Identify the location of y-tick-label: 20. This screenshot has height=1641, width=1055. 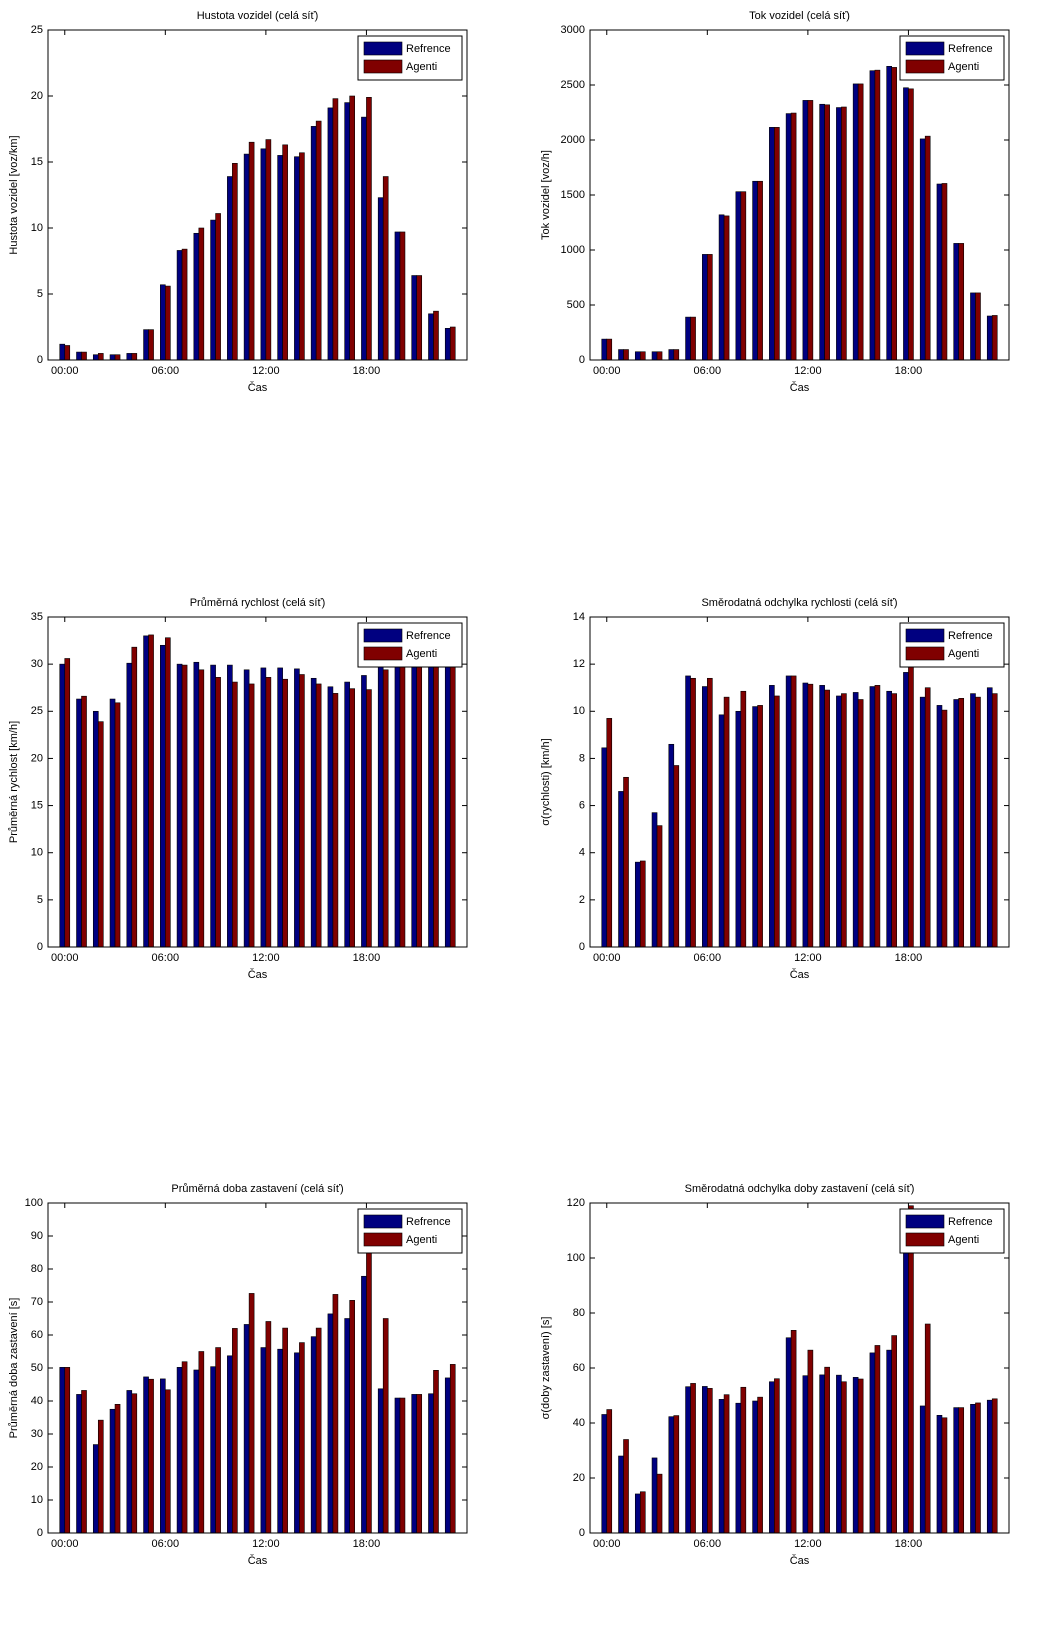
(37, 1467).